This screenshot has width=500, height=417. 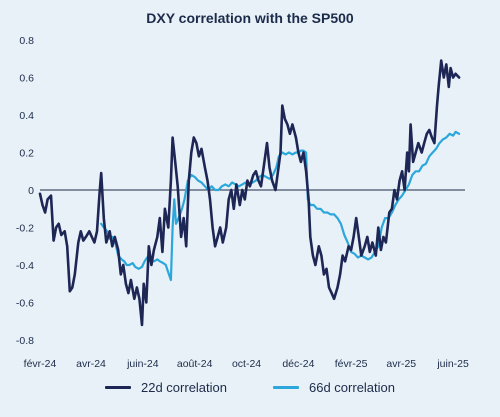 What do you see at coordinates (25, 229) in the screenshot?
I see `y-tick-label: -0.2` at bounding box center [25, 229].